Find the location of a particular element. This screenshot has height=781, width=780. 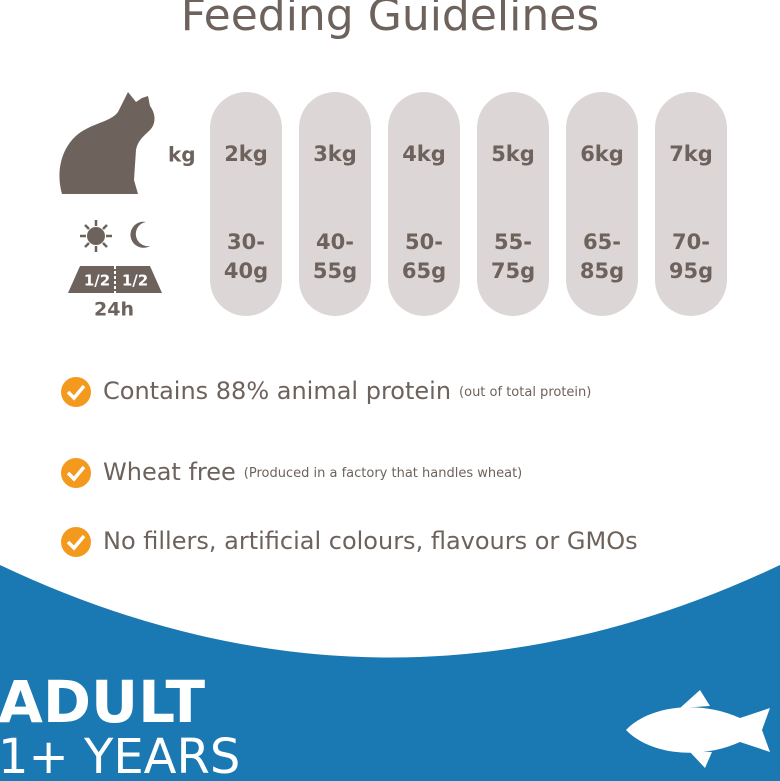

fish-icon is located at coordinates (698, 729).